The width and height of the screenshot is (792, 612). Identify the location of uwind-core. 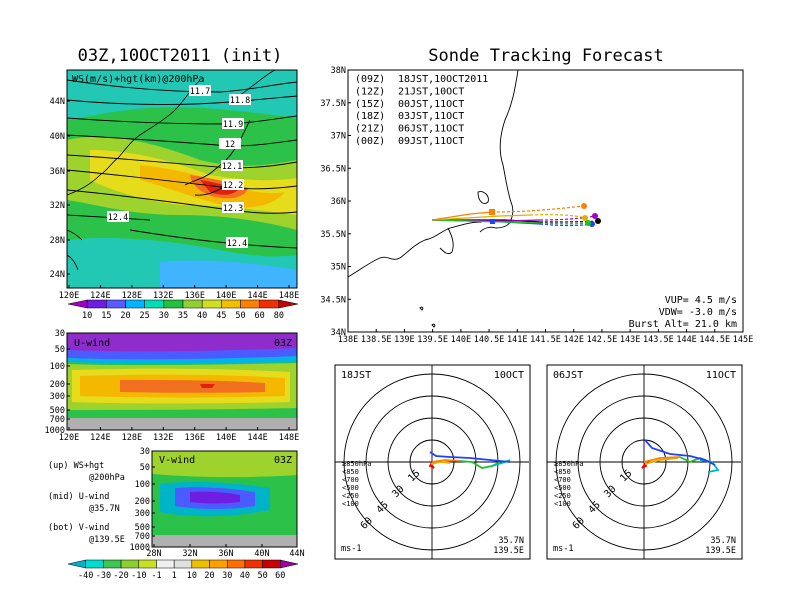
(192, 386).